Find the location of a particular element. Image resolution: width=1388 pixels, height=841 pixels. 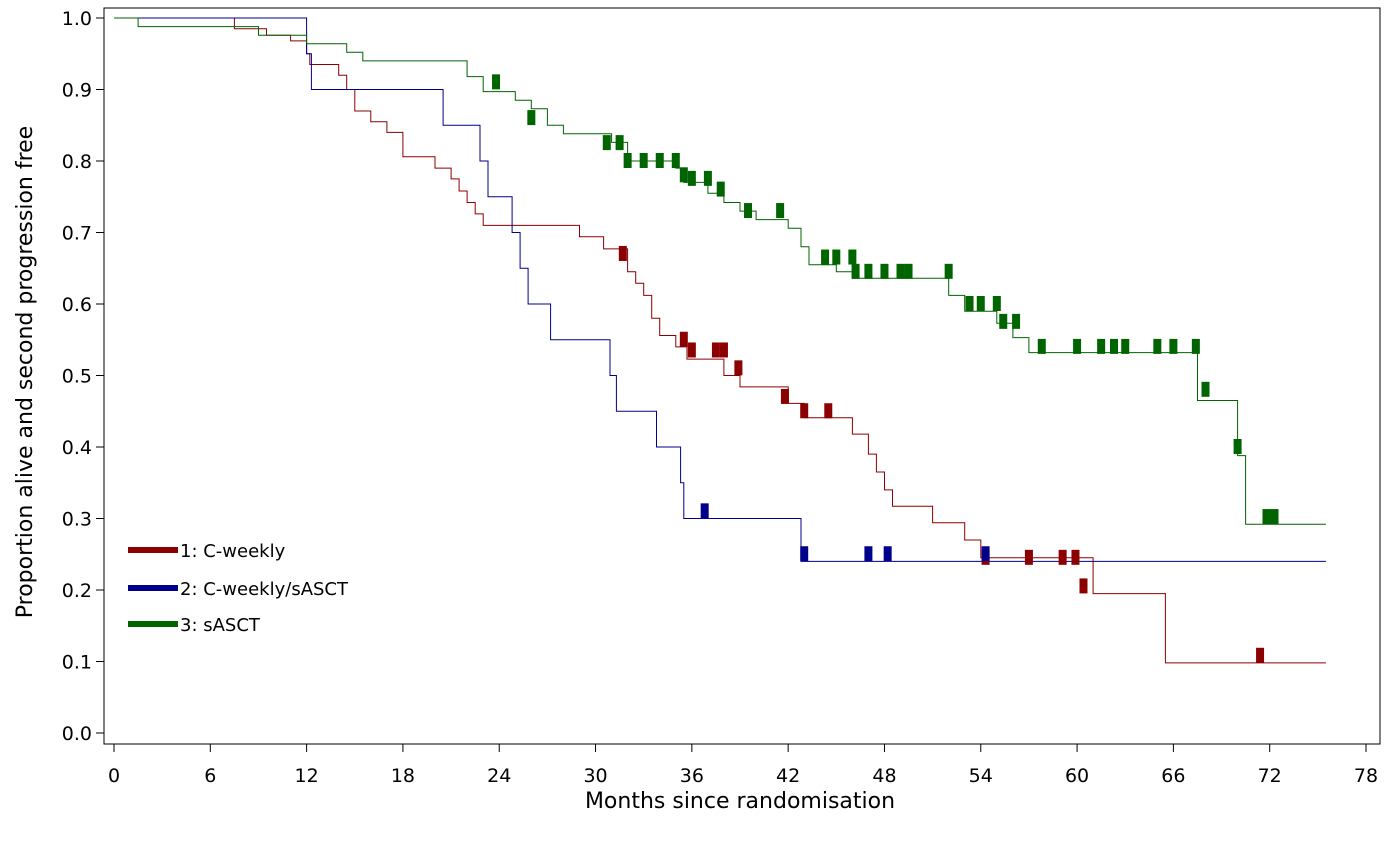

x-tick-label: 24 is located at coordinates (499, 776).